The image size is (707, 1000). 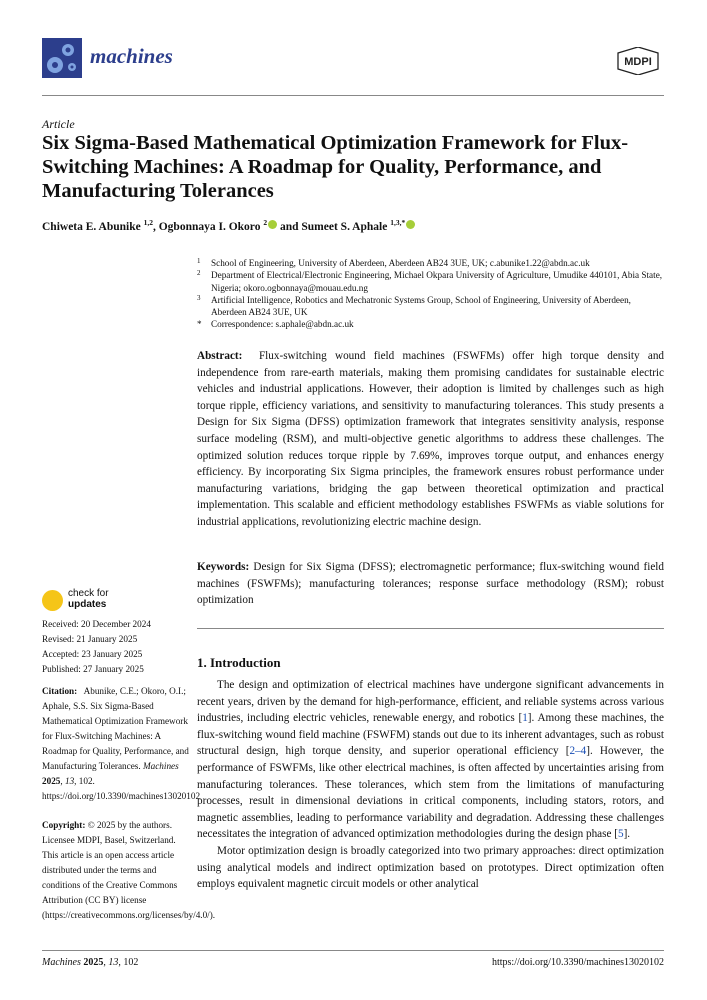 I want to click on article-type: Article, so click(x=58, y=124).